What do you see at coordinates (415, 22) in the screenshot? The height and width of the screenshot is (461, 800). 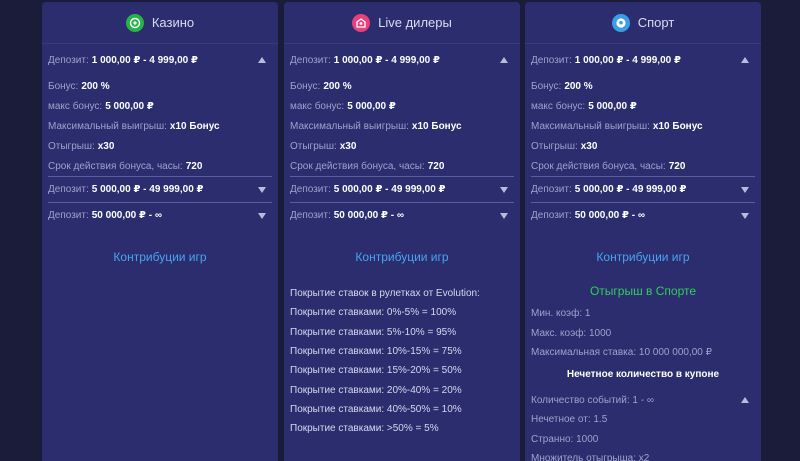 I see `card-title: Live дилеры` at bounding box center [415, 22].